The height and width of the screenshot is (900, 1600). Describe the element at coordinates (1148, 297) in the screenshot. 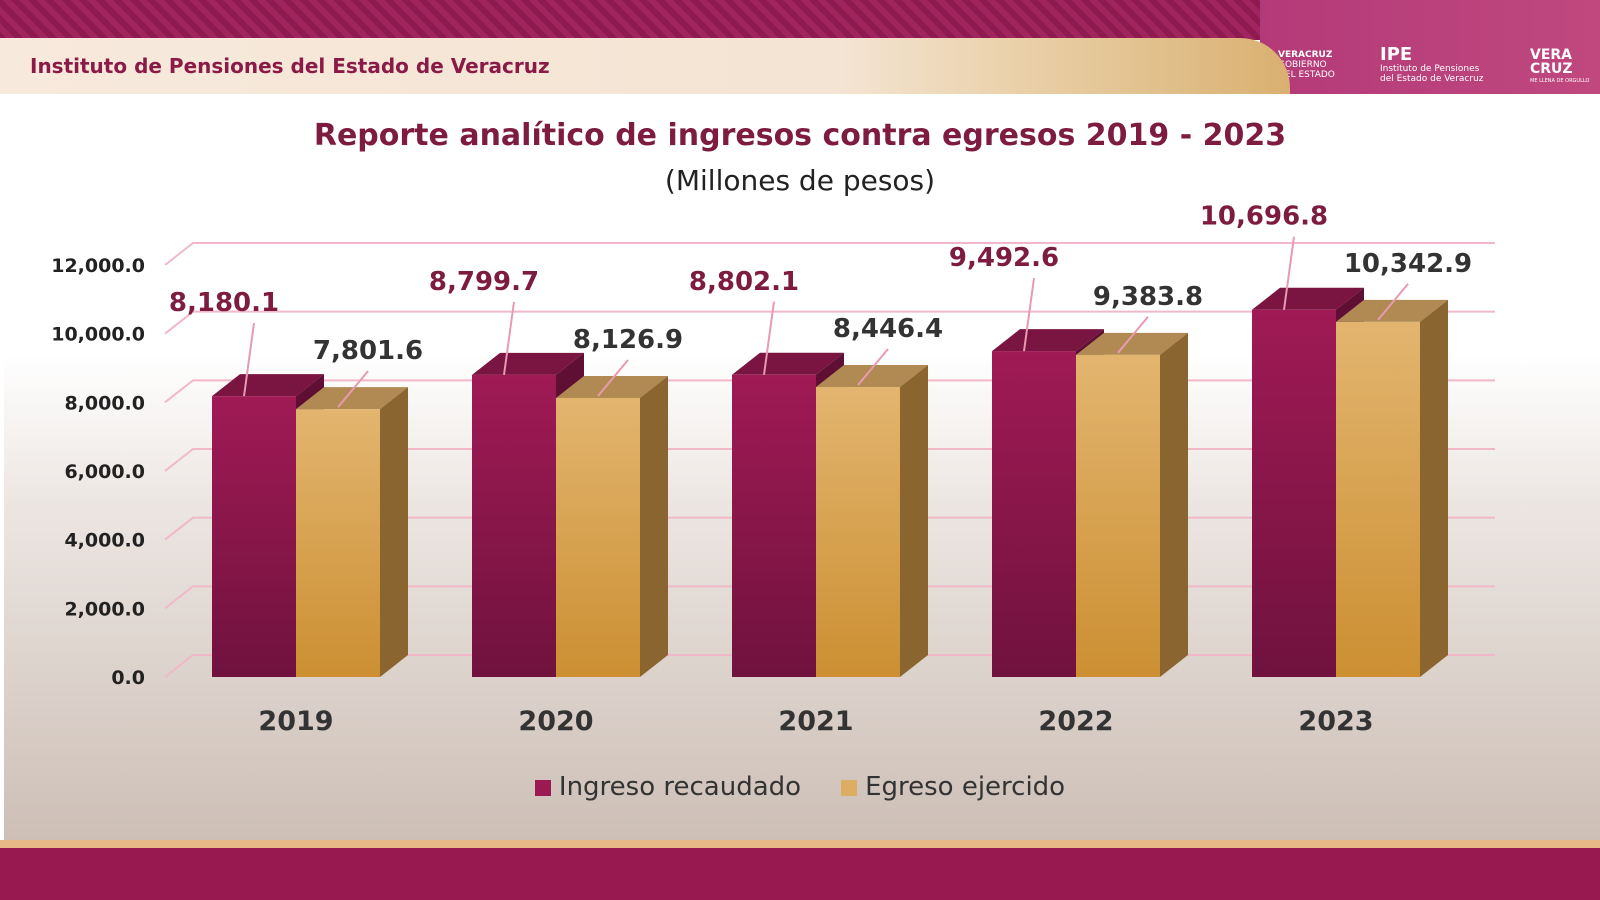

I see `data-label: 9,383.8` at that location.